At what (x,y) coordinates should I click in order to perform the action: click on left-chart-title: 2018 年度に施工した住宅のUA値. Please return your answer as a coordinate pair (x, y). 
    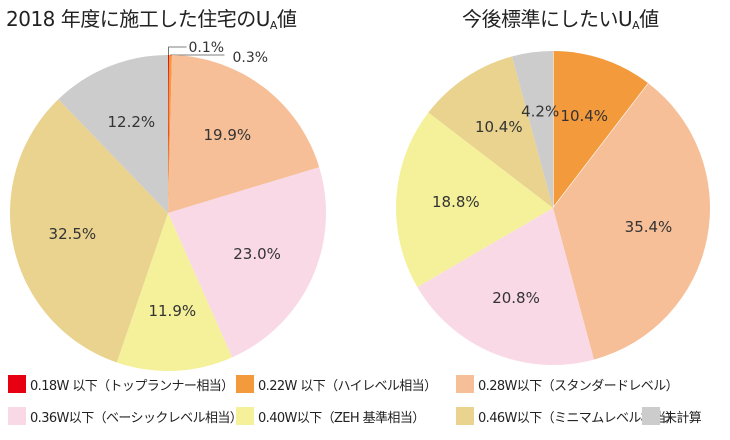
    Looking at the image, I should click on (151, 17).